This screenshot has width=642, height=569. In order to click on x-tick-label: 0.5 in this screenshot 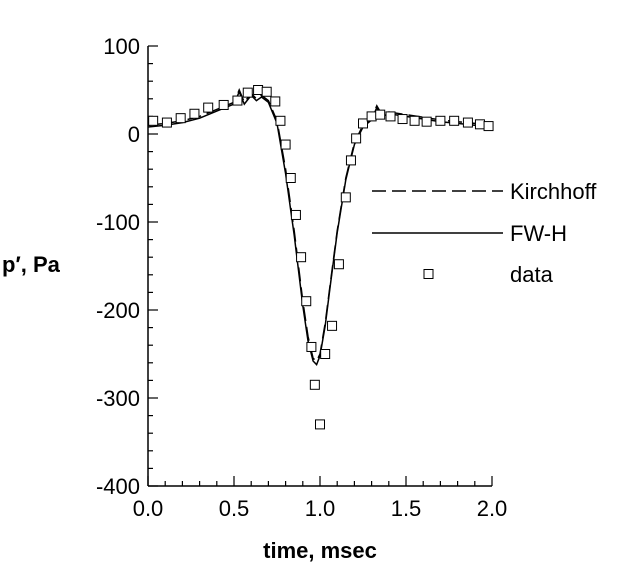, I will do `click(234, 508)`.